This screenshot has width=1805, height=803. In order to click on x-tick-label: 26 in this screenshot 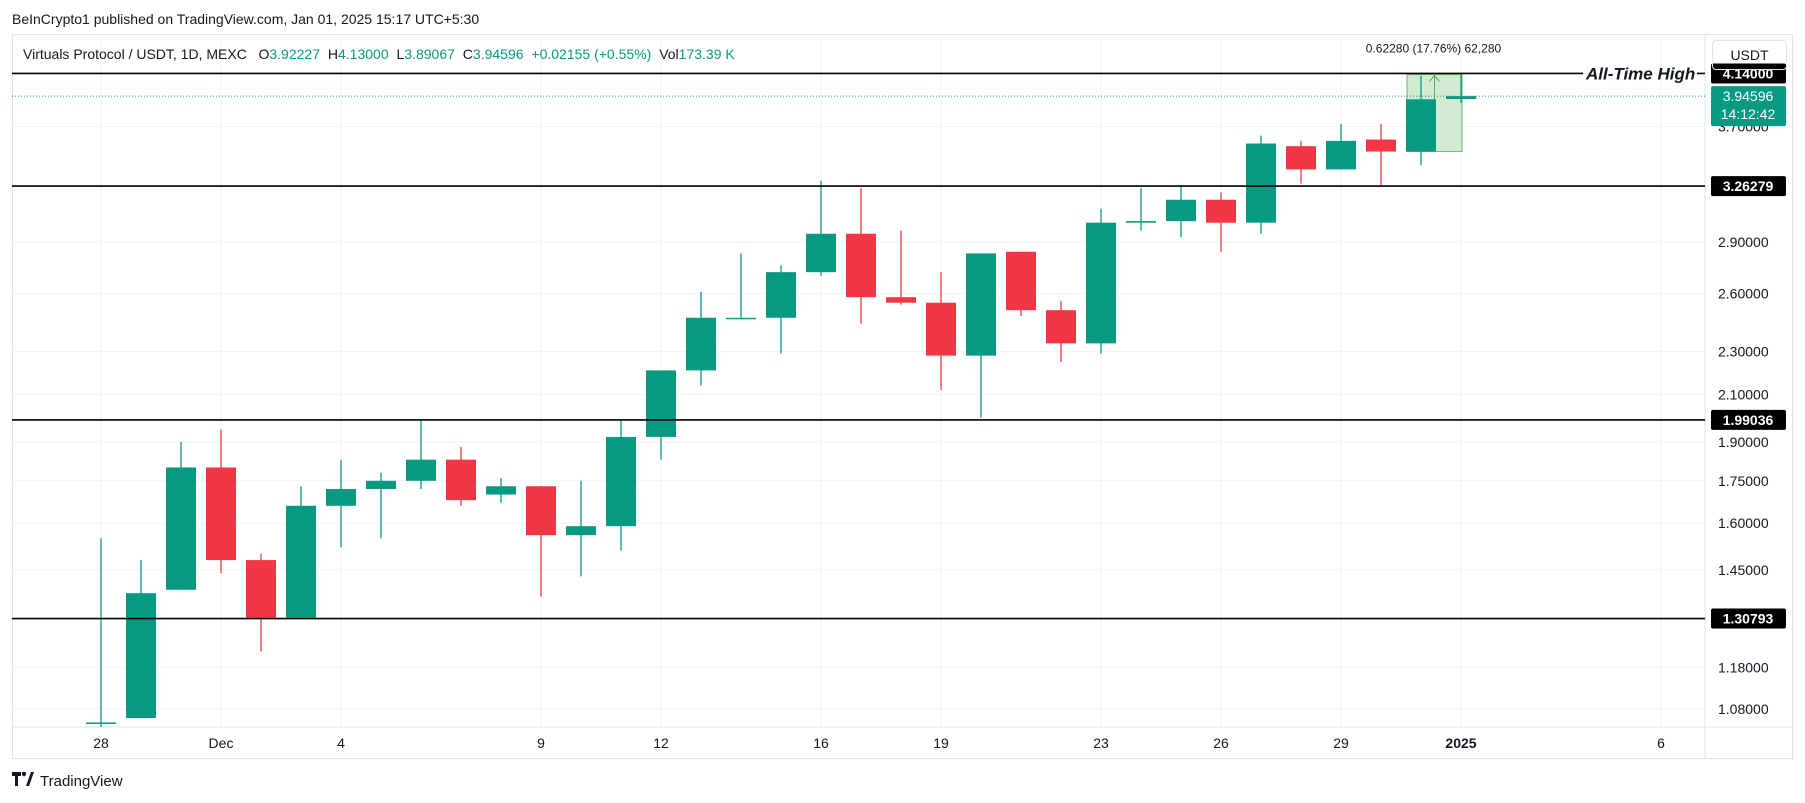, I will do `click(1221, 743)`.